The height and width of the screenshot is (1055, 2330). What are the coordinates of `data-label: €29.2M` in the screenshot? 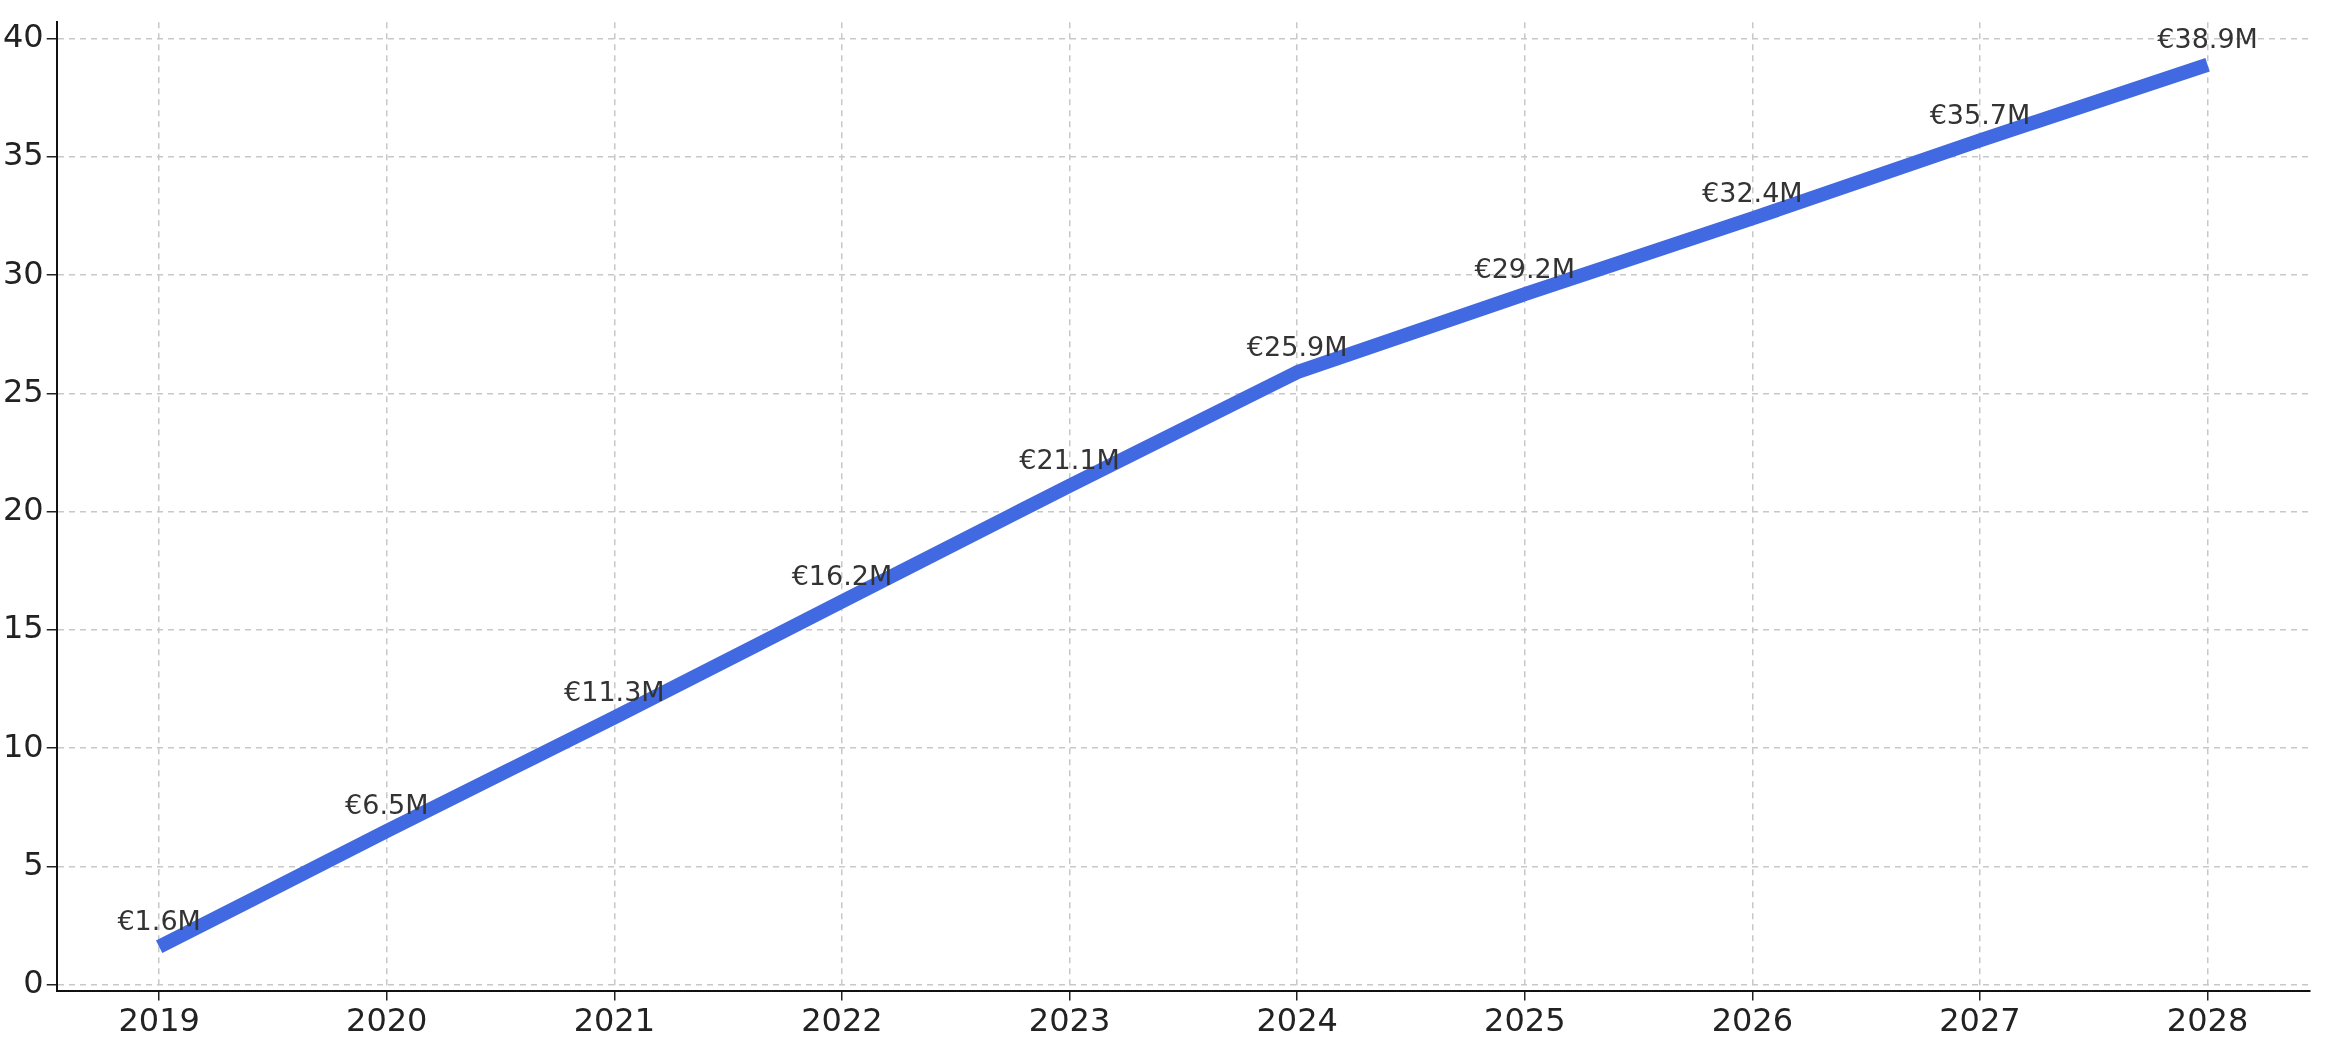 It's located at (1525, 268).